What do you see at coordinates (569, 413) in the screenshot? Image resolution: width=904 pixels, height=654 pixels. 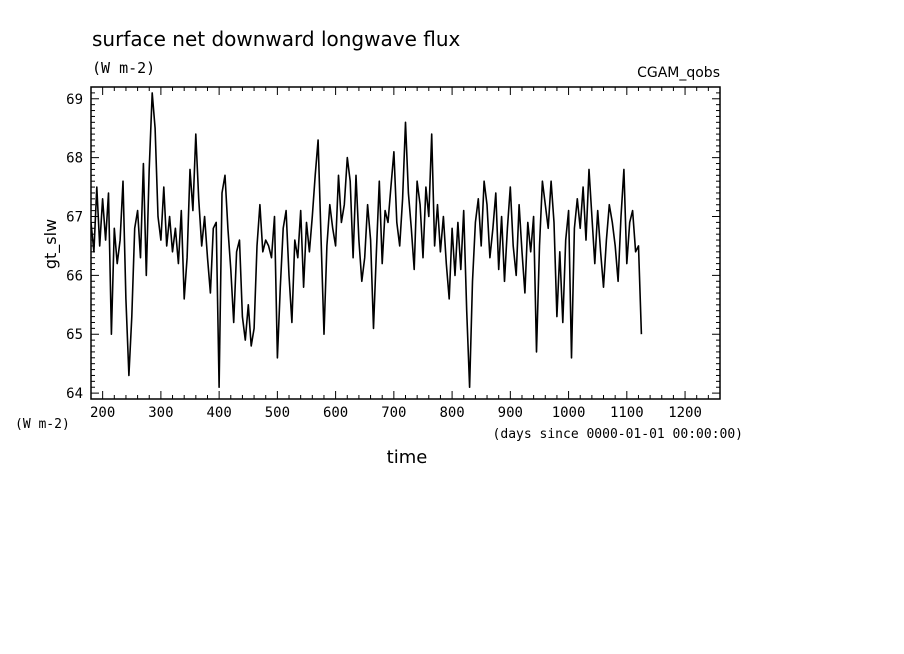 I see `x-tick-label: 1000` at bounding box center [569, 413].